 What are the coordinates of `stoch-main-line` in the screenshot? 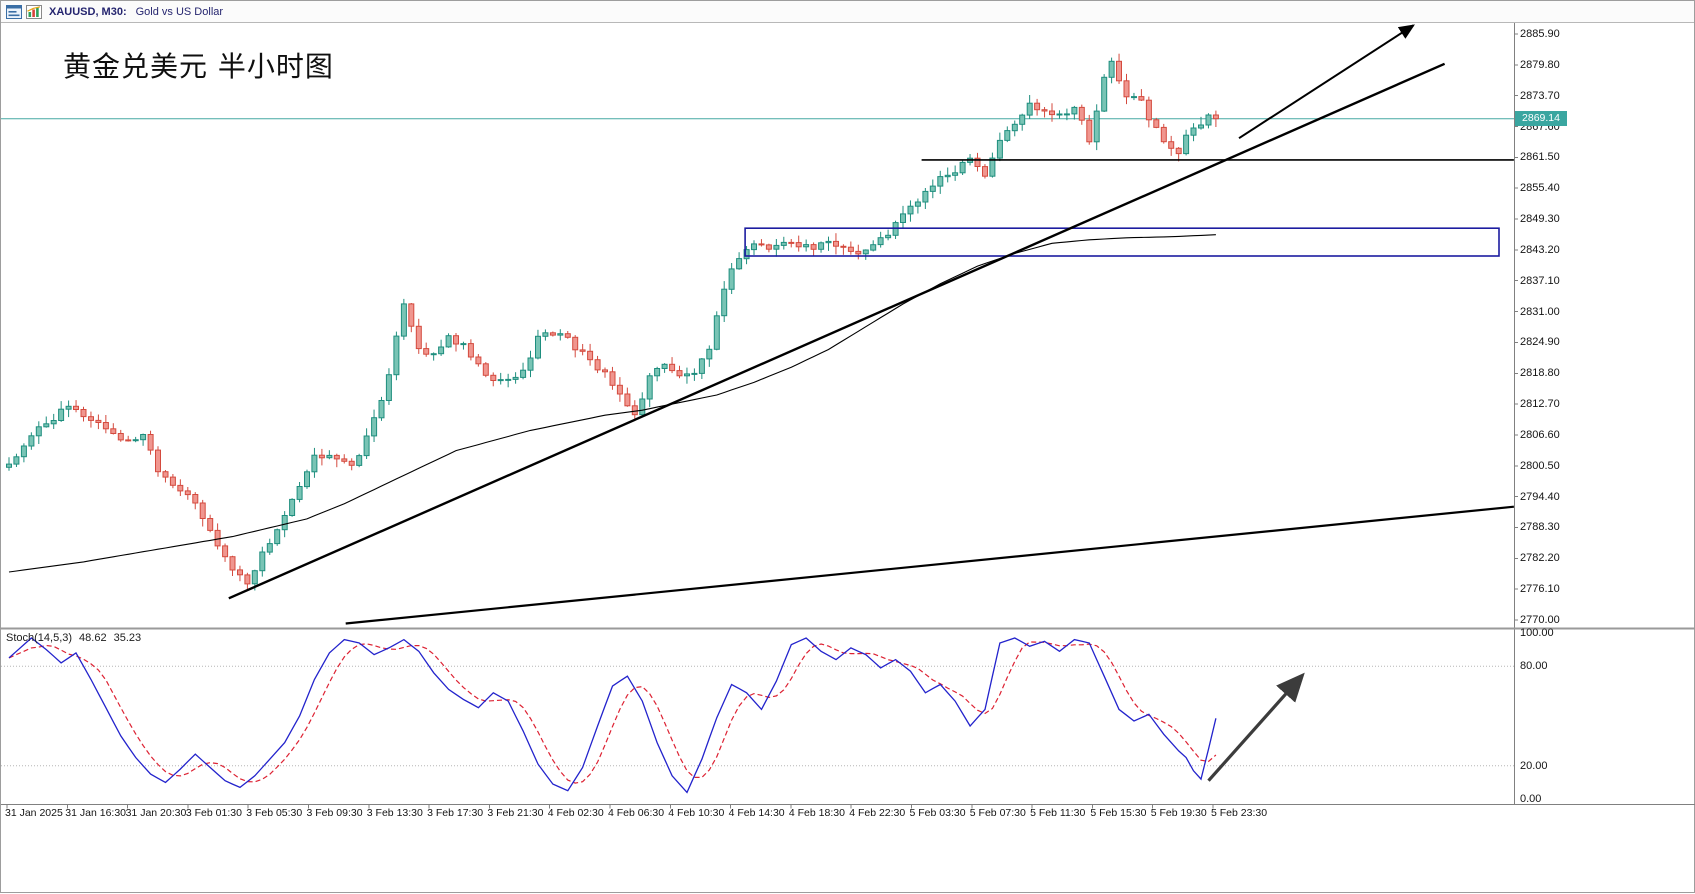 It's located at (612, 715).